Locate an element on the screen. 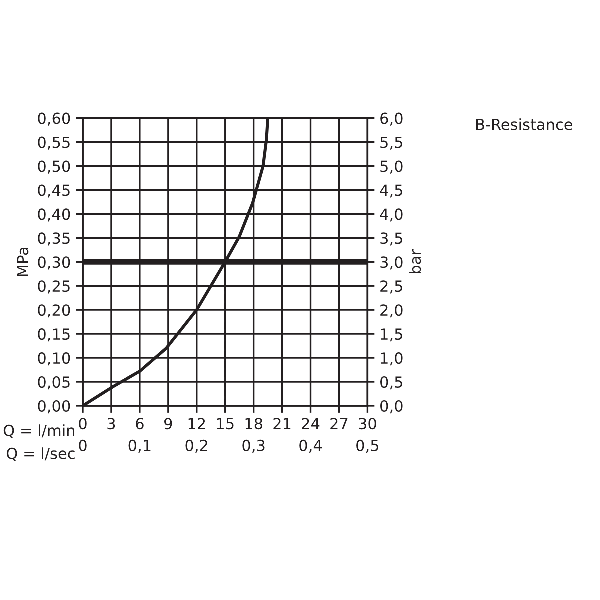  y2-tick-label: 5,0 is located at coordinates (391, 167).